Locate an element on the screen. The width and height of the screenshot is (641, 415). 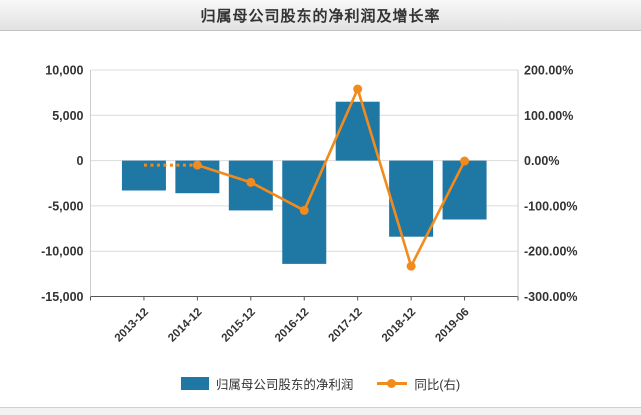
chart-title-bar: 归属母公司股东的净利润及增长率 is located at coordinates (320, 15).